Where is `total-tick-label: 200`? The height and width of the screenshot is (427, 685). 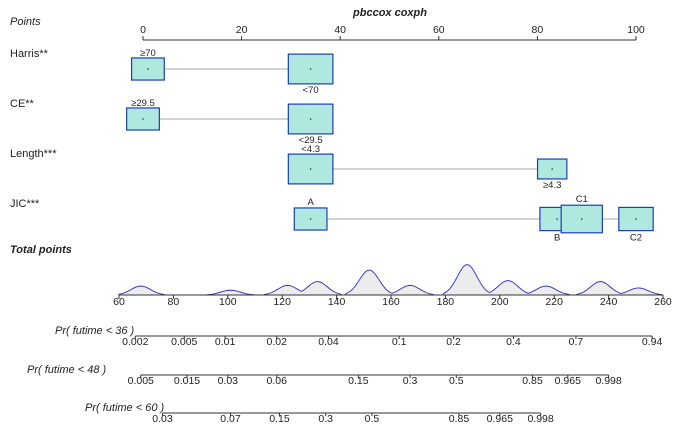
total-tick-label: 200 is located at coordinates (500, 302).